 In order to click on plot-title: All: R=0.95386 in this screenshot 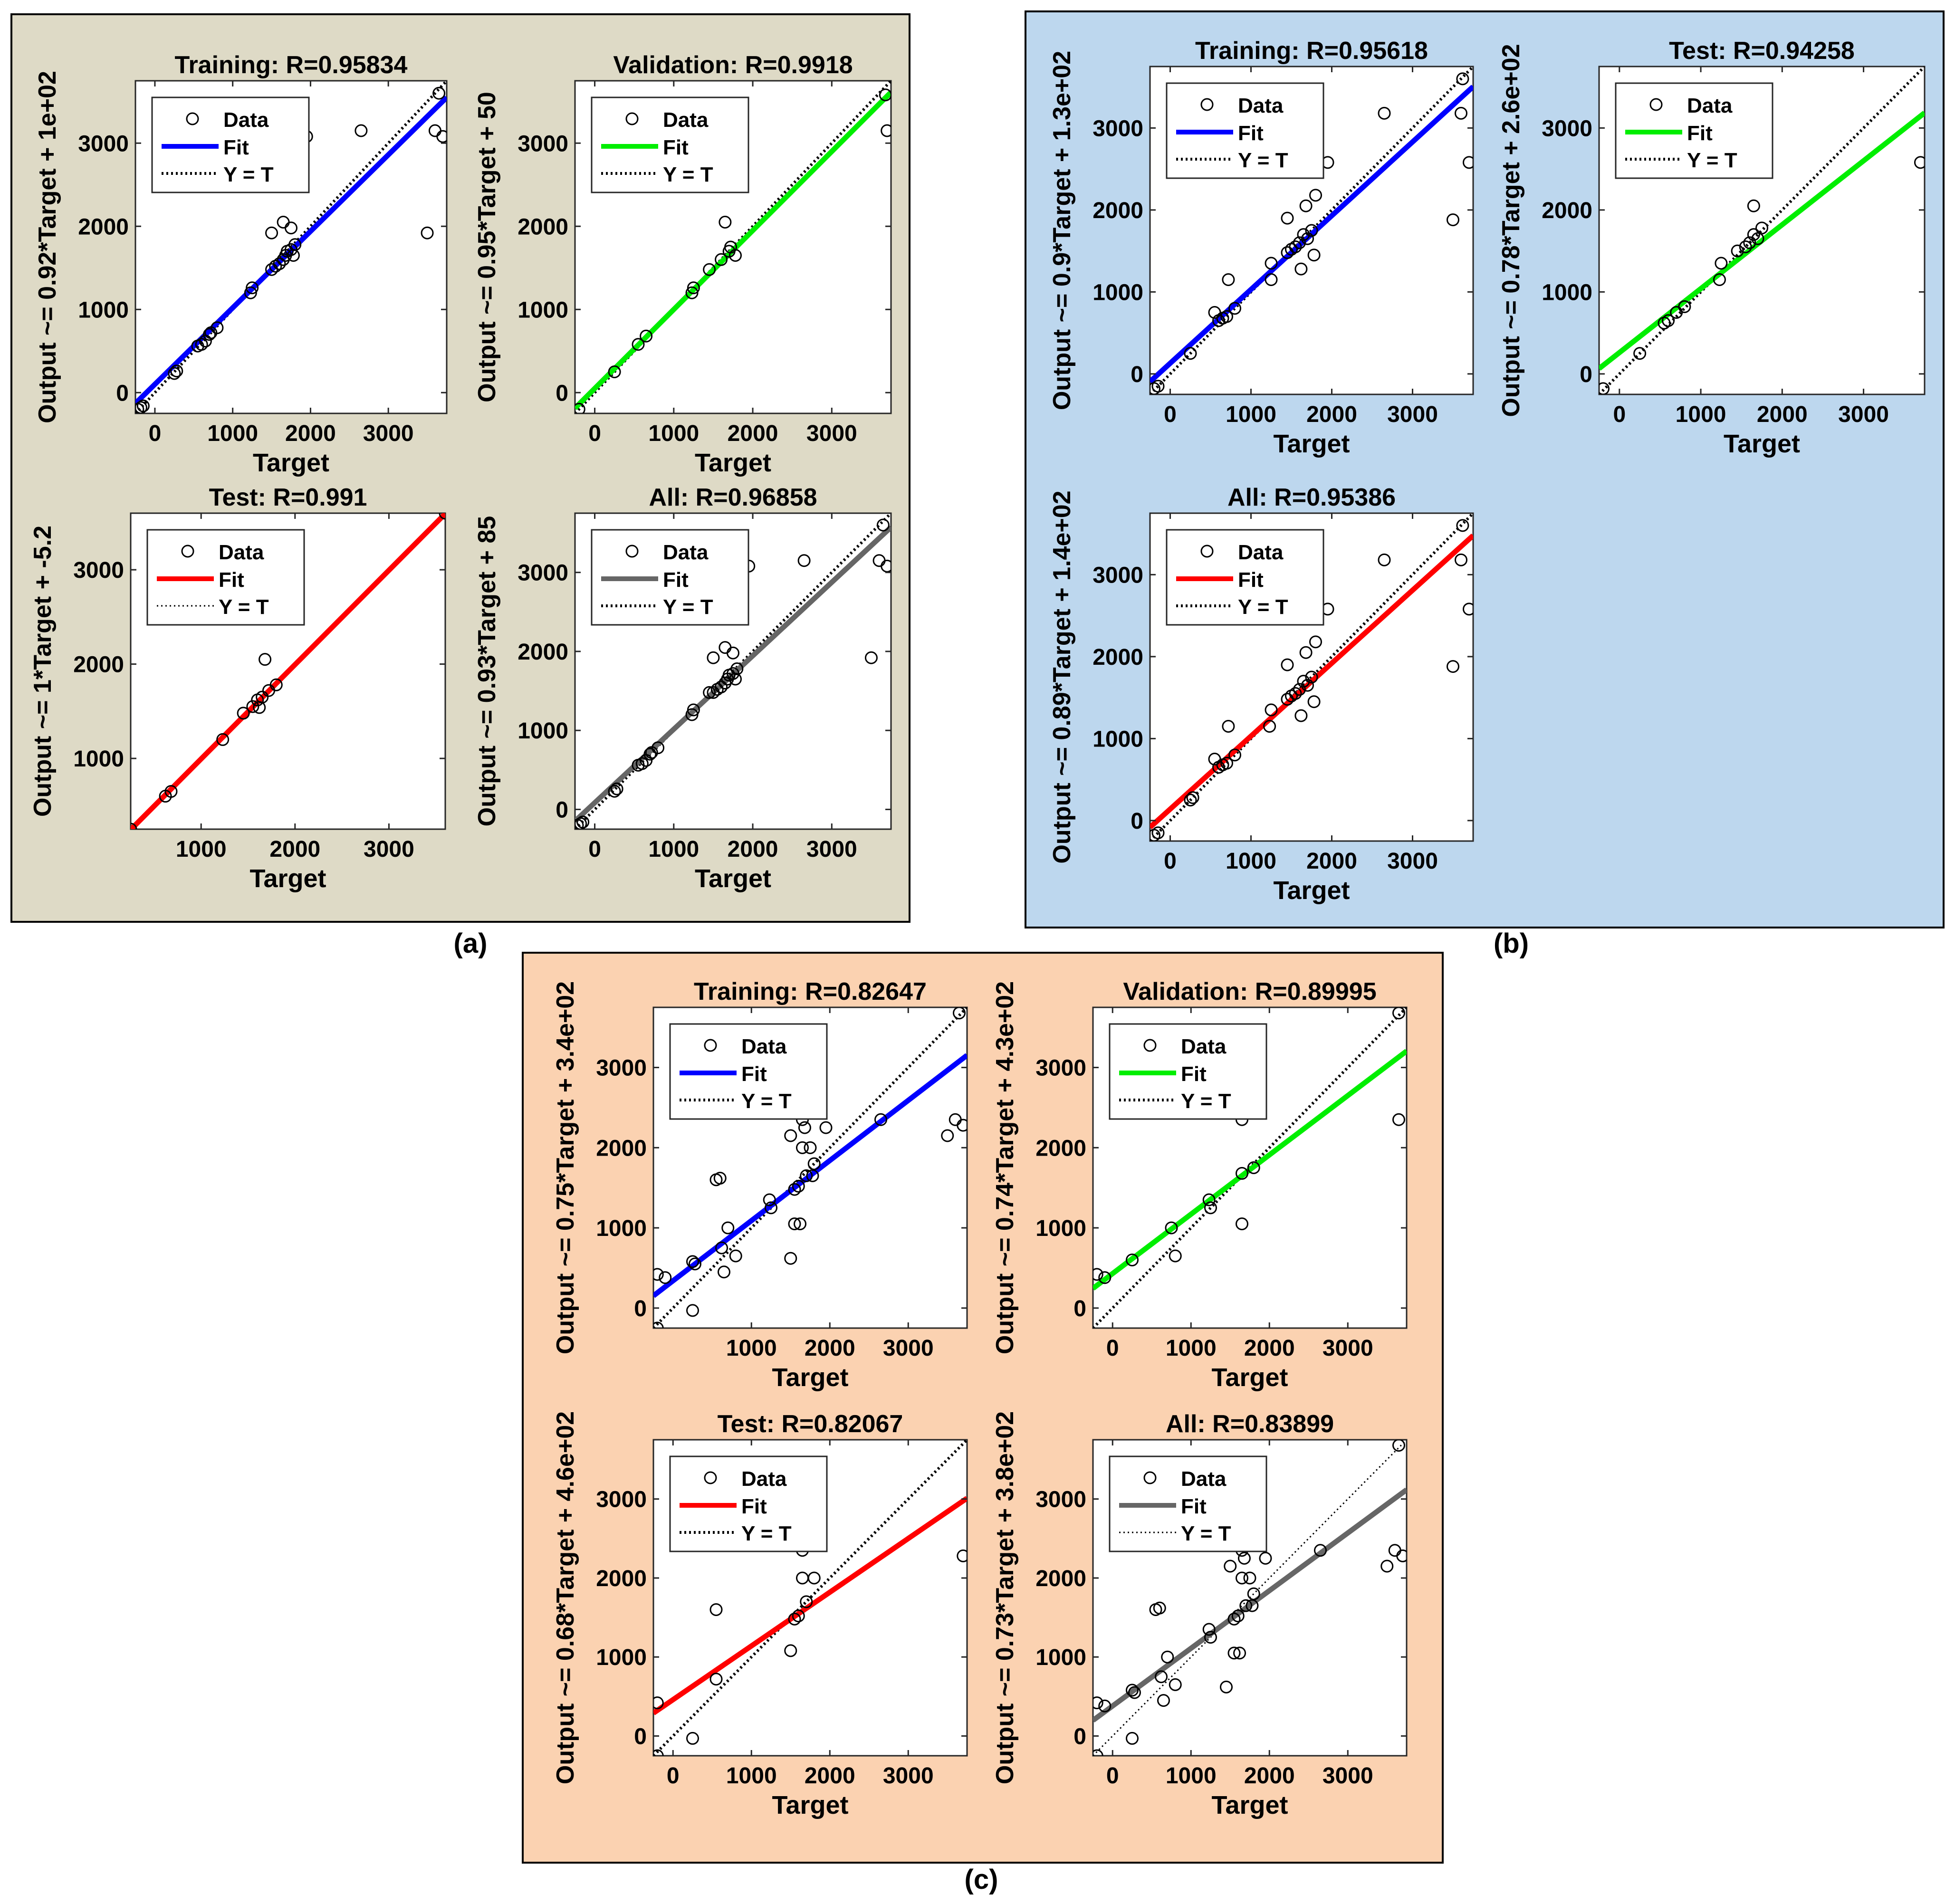, I will do `click(1311, 497)`.